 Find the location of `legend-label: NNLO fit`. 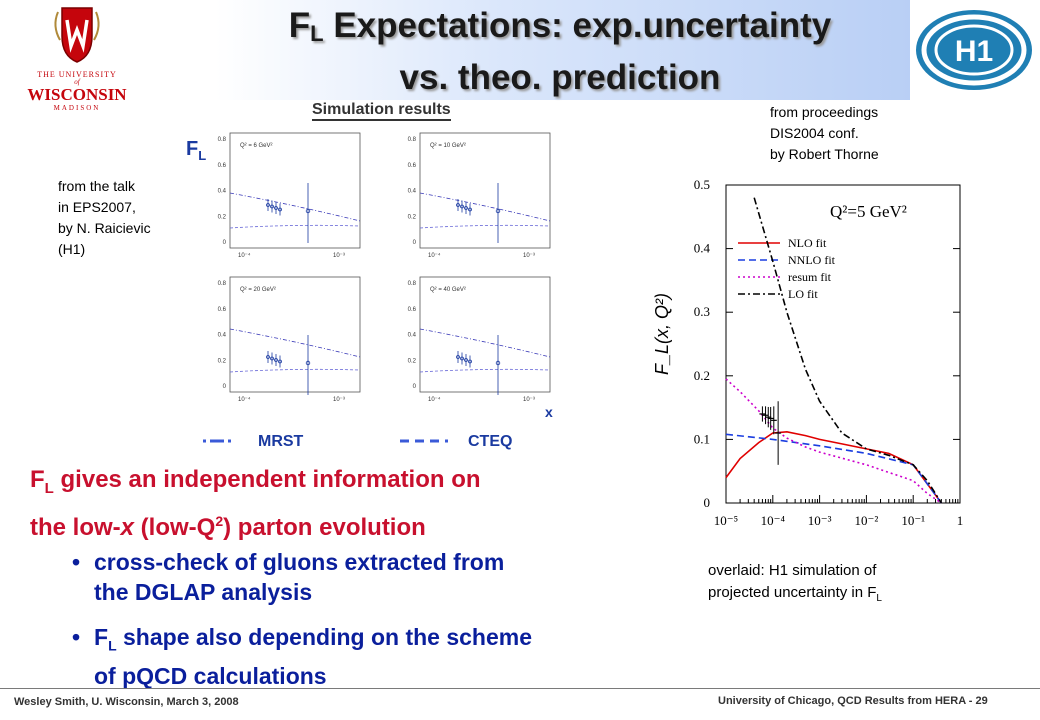

legend-label: NNLO fit is located at coordinates (812, 260).